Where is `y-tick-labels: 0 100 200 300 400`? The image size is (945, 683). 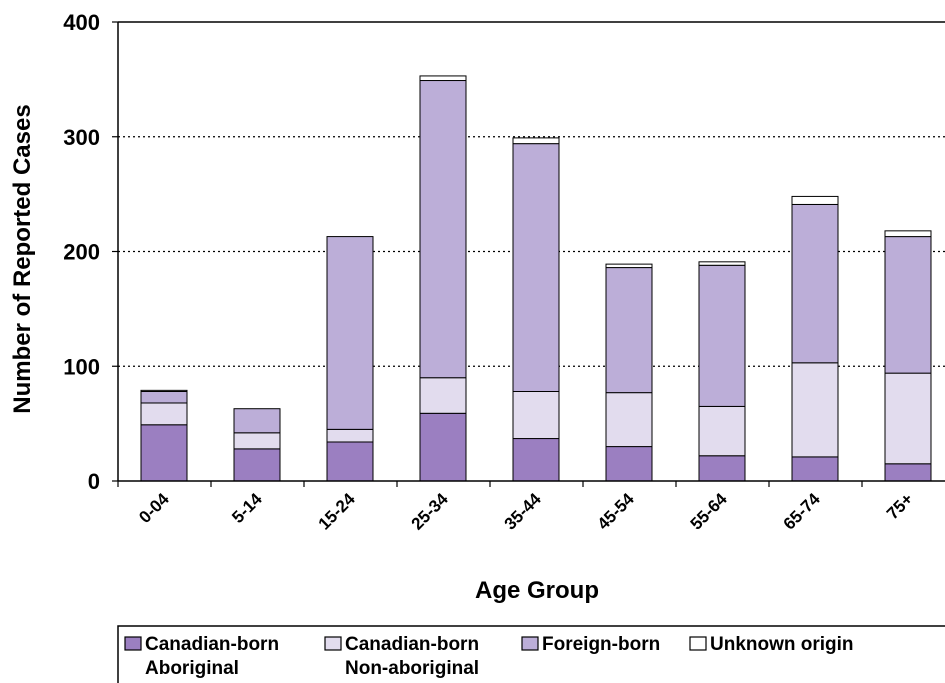
y-tick-labels: 0 100 200 300 400 is located at coordinates (81, 252).